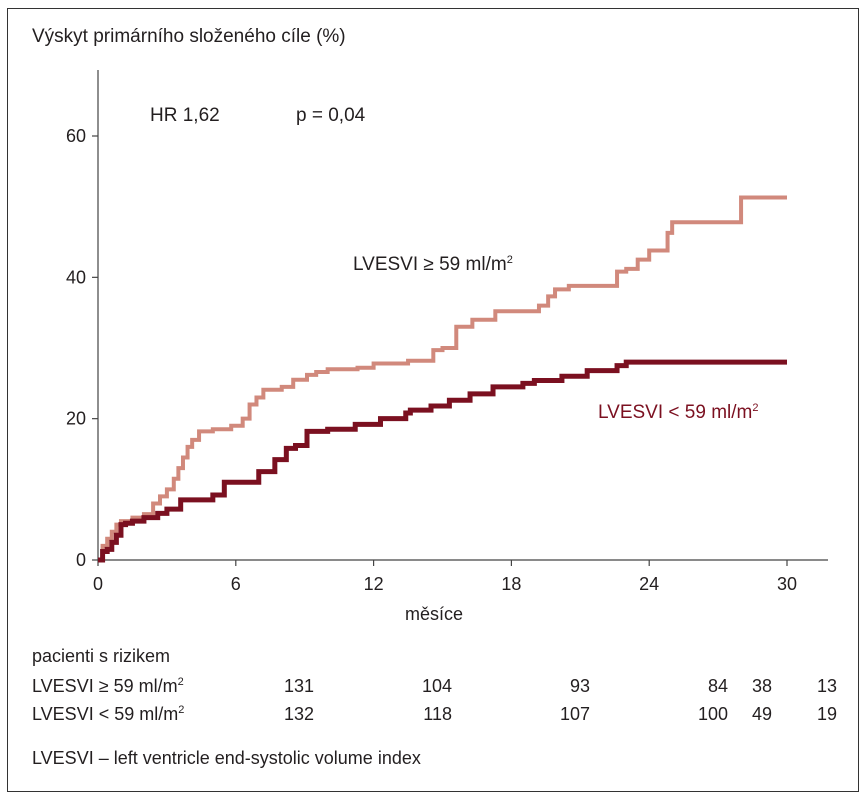  Describe the element at coordinates (374, 584) in the screenshot. I see `x-tick-label: 12` at that location.